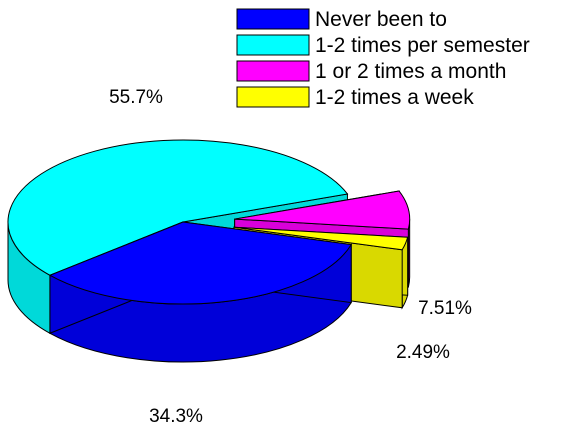  I want to click on value-label-never-been-to: 34.3%, so click(176, 416).